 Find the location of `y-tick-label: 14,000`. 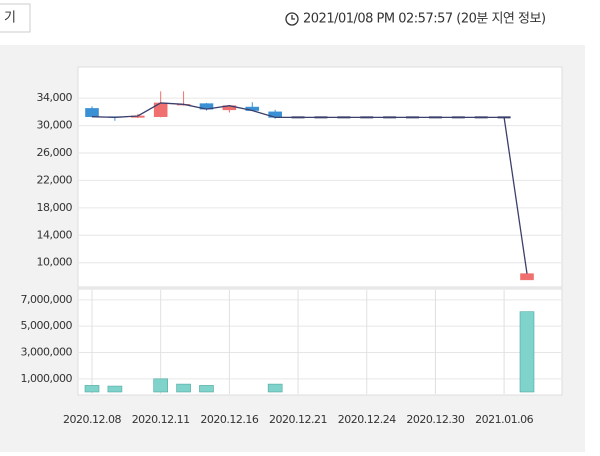

y-tick-label: 14,000 is located at coordinates (55, 234).